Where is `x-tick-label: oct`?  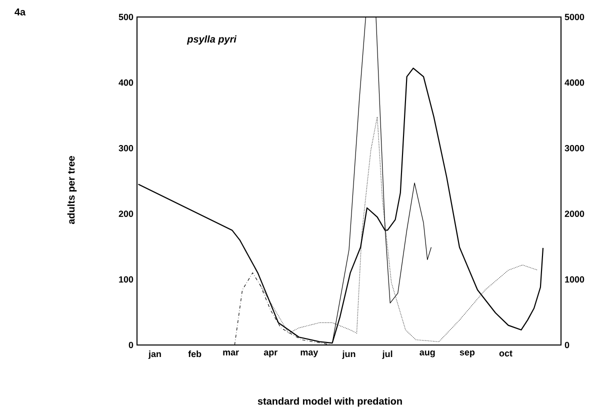 x-tick-label: oct is located at coordinates (505, 353).